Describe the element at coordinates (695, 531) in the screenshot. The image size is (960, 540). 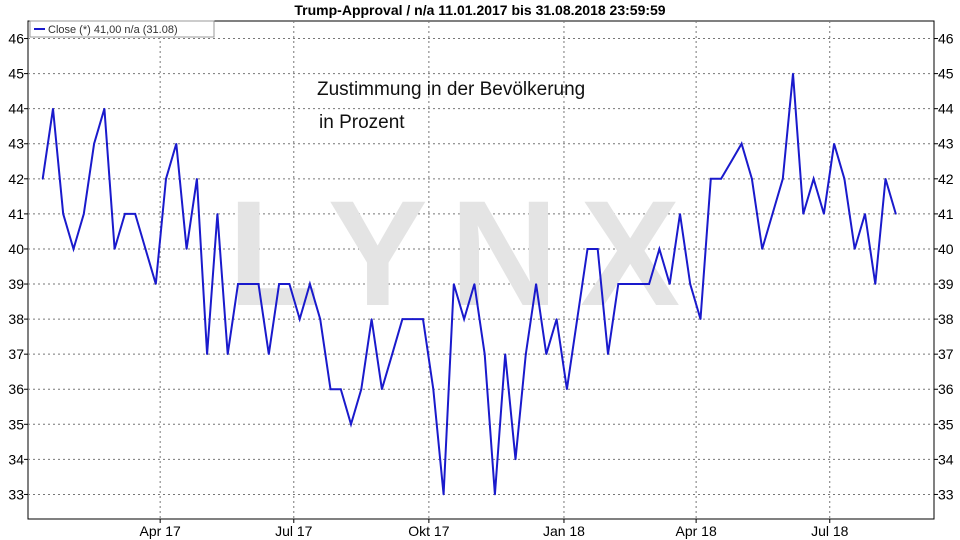
I see `x-tick-label: Apr 18` at that location.